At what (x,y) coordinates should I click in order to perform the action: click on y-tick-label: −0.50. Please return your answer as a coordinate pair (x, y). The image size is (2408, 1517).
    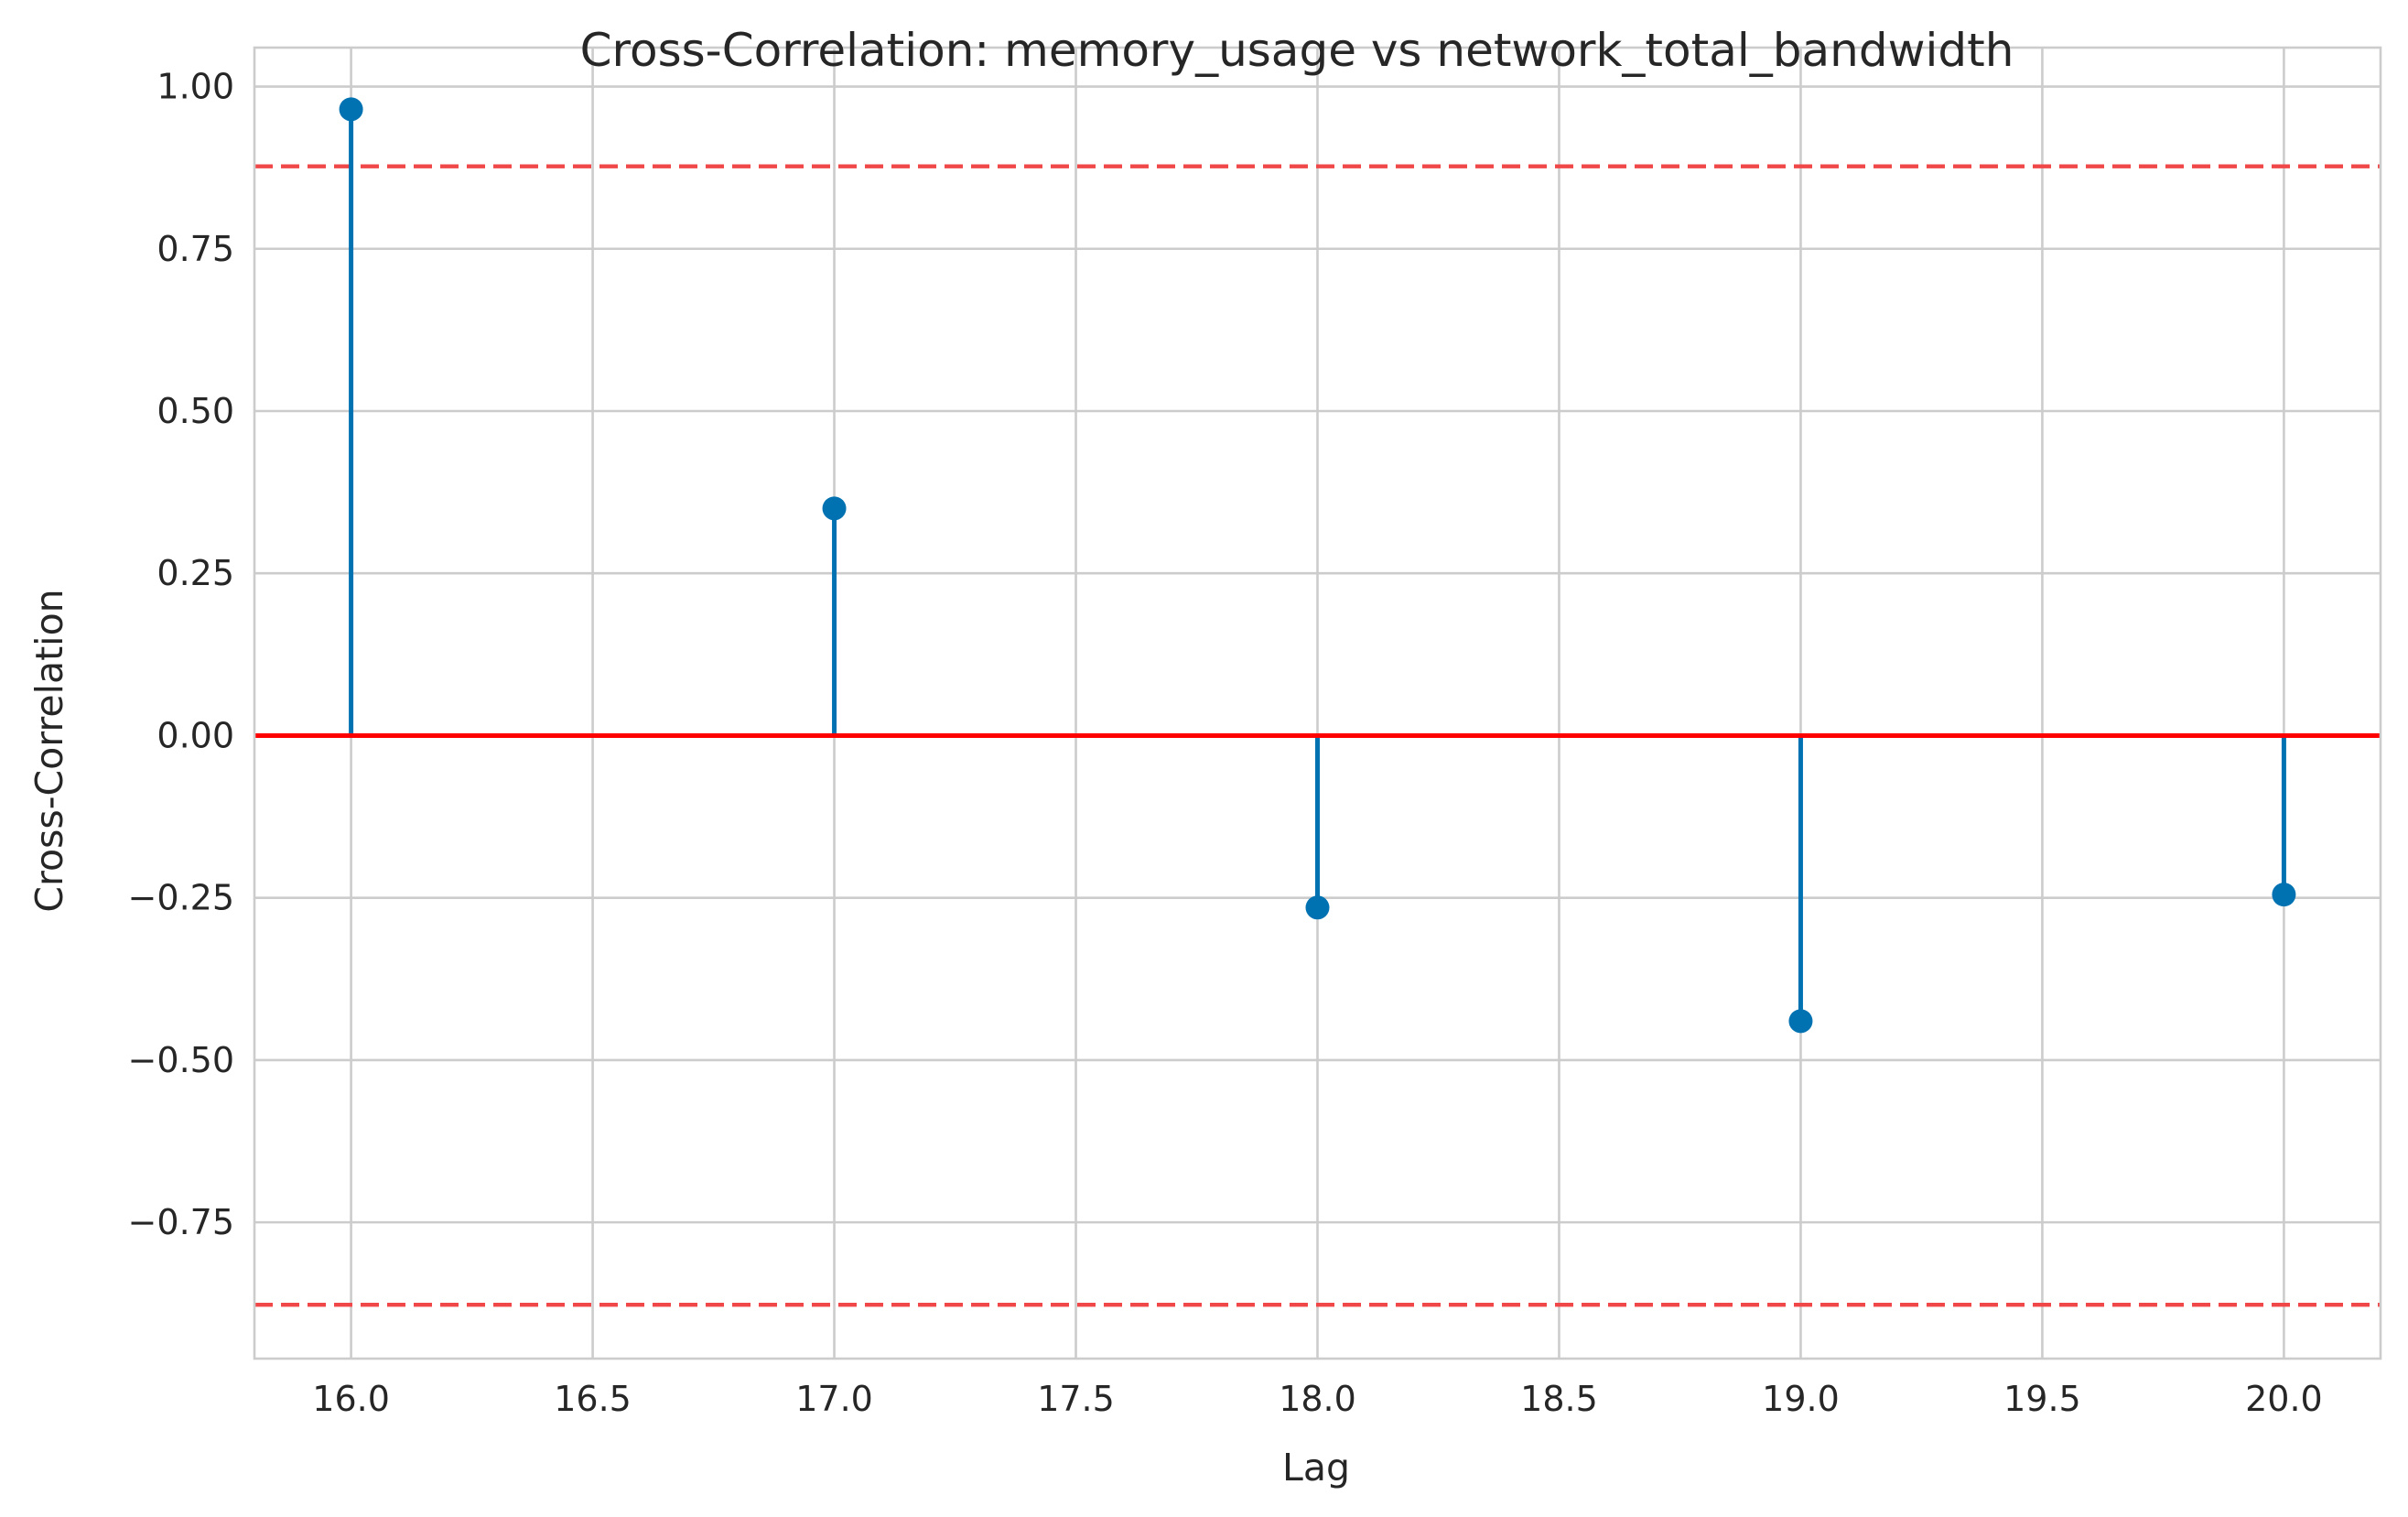
    Looking at the image, I should click on (181, 1060).